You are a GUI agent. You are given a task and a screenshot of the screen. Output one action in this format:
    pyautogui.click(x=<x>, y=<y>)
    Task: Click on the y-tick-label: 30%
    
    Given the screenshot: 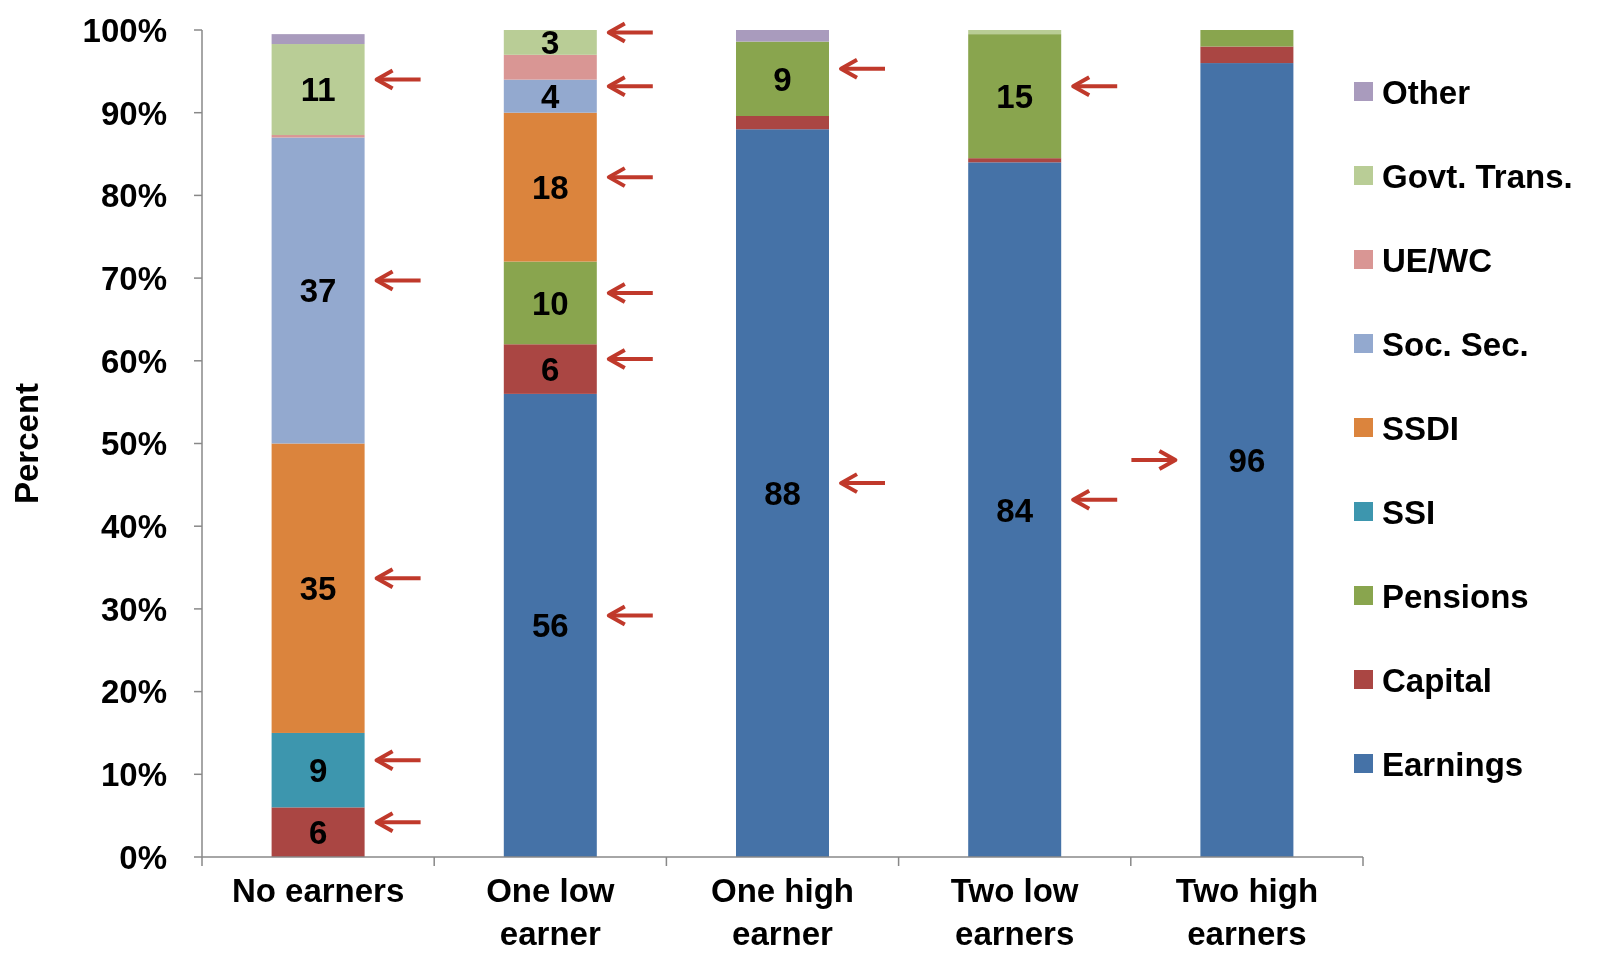 What is the action you would take?
    pyautogui.click(x=133, y=609)
    